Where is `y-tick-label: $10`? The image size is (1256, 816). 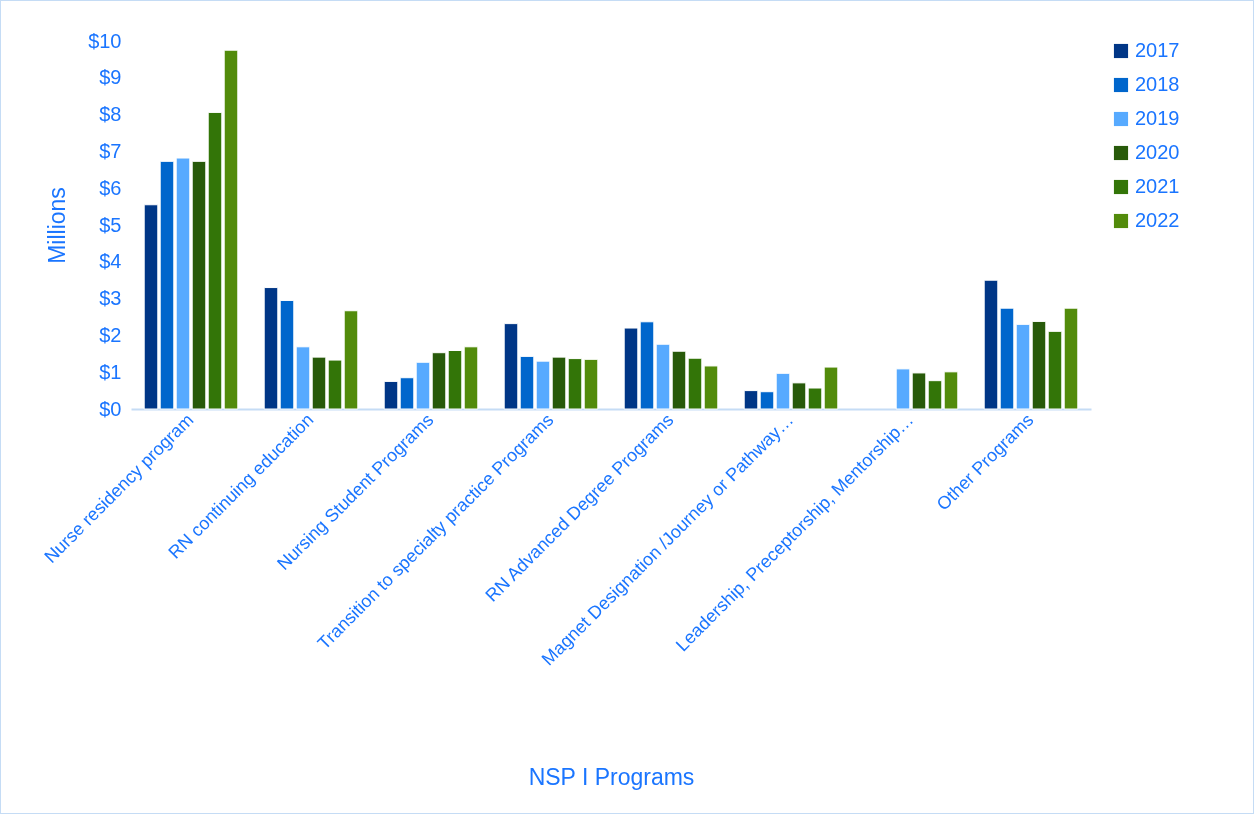
y-tick-label: $10 is located at coordinates (105, 40).